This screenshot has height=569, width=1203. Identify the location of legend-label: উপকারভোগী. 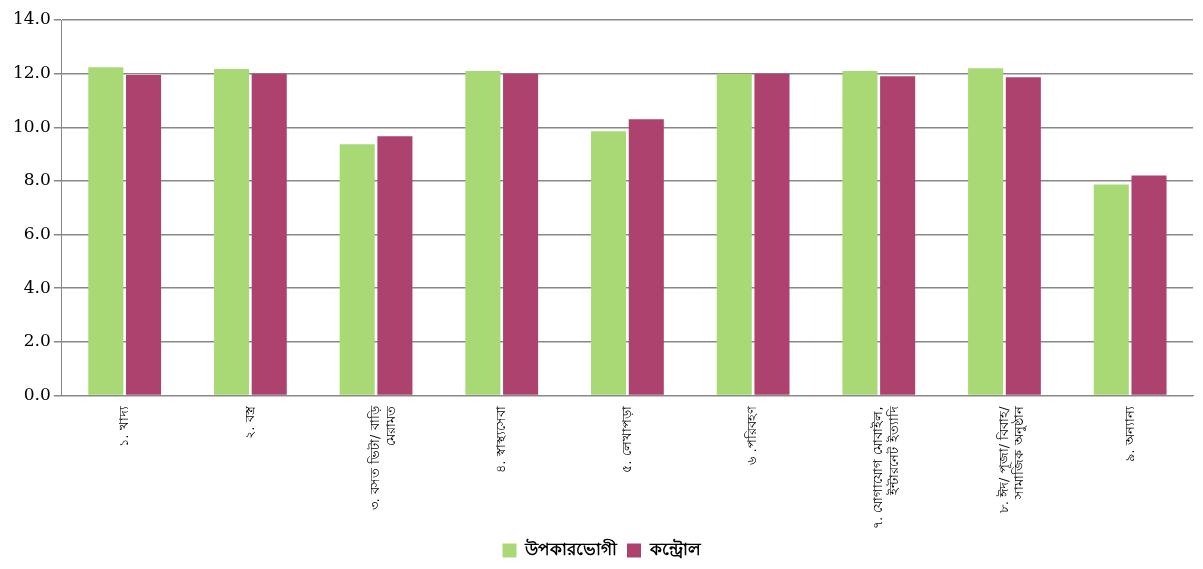
(571, 548).